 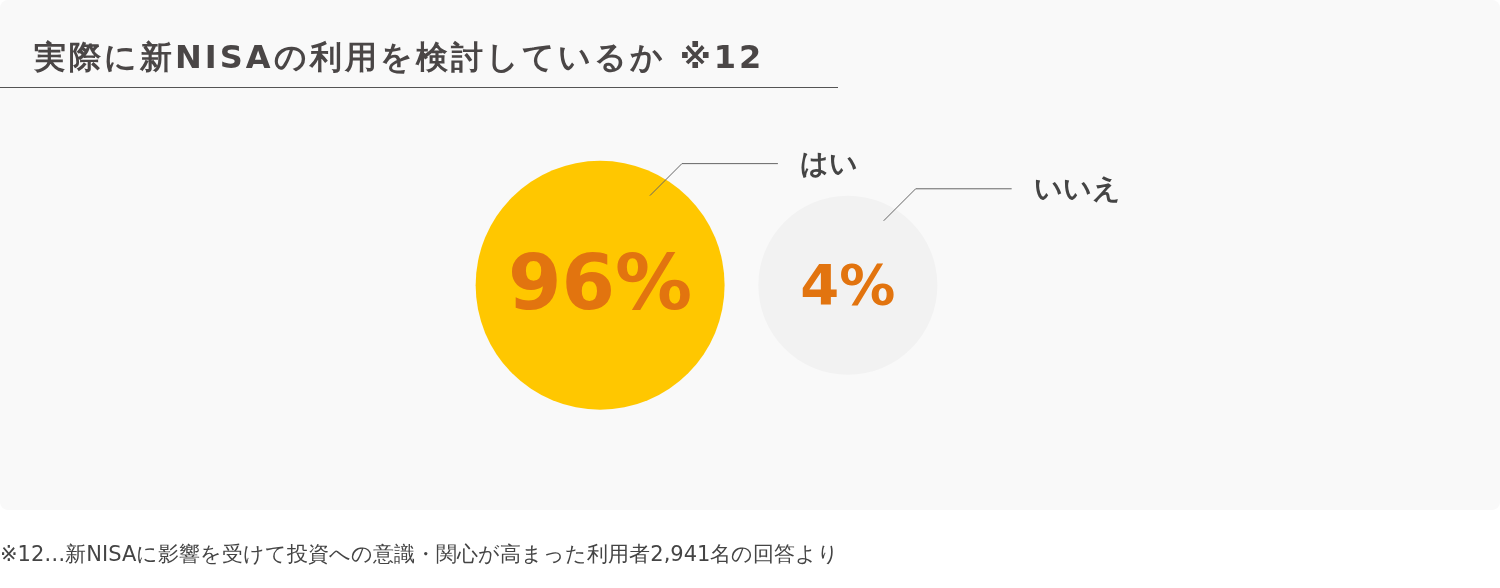 I want to click on data-label: 4%, so click(x=848, y=284).